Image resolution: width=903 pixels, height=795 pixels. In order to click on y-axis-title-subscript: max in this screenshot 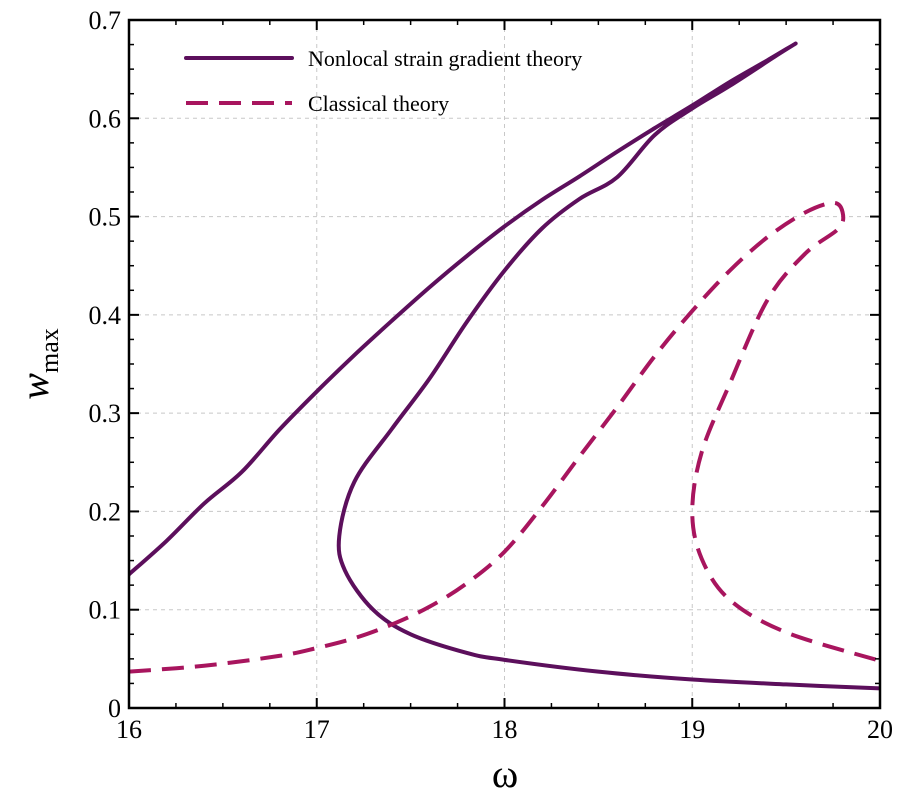, I will do `click(49, 350)`.